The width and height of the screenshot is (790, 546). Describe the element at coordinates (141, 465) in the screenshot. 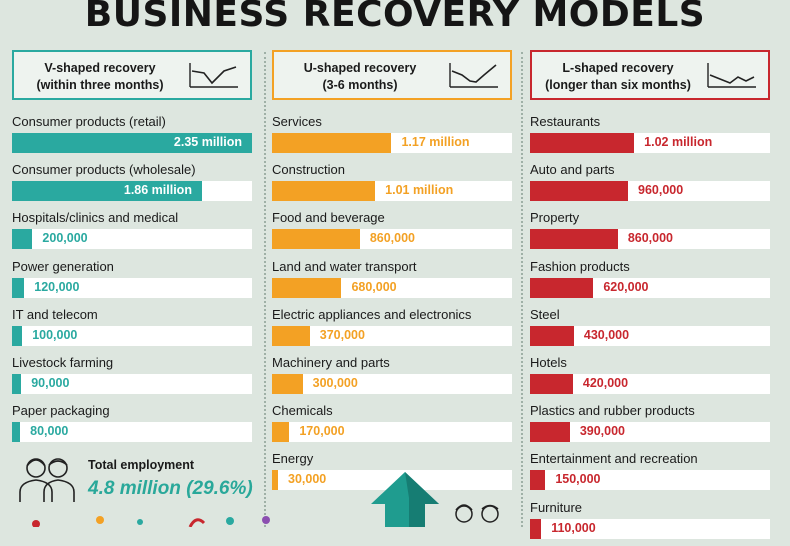

I see `total-employment-label: Total employment` at that location.